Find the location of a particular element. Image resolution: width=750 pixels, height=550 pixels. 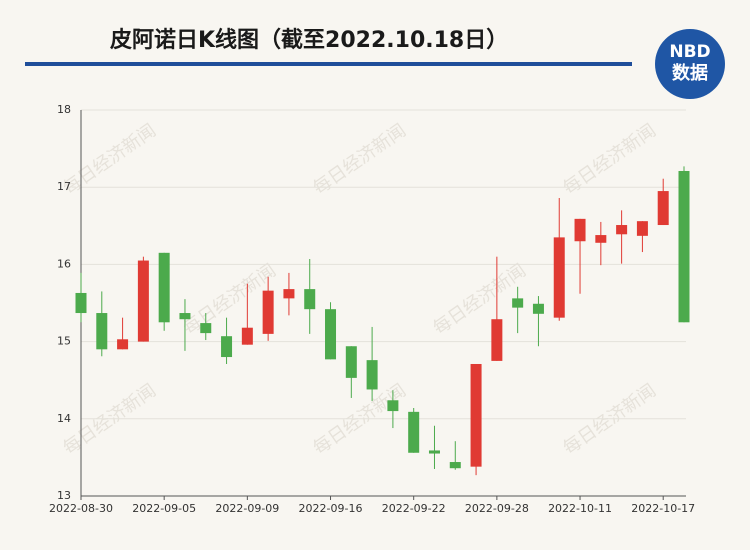

chart-title: 皮阿诺日K线图（截至2022.10.18日） is located at coordinates (309, 40).